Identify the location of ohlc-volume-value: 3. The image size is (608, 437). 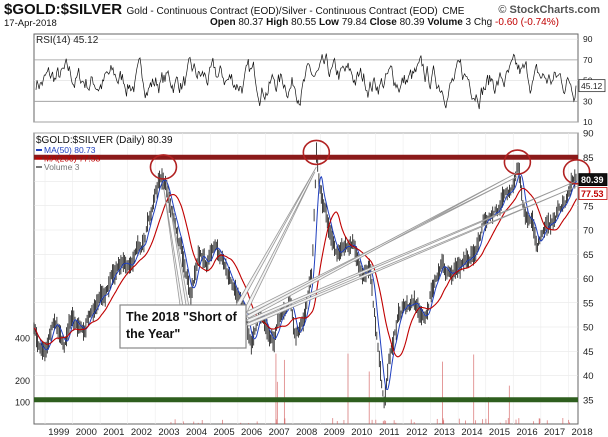
(469, 22).